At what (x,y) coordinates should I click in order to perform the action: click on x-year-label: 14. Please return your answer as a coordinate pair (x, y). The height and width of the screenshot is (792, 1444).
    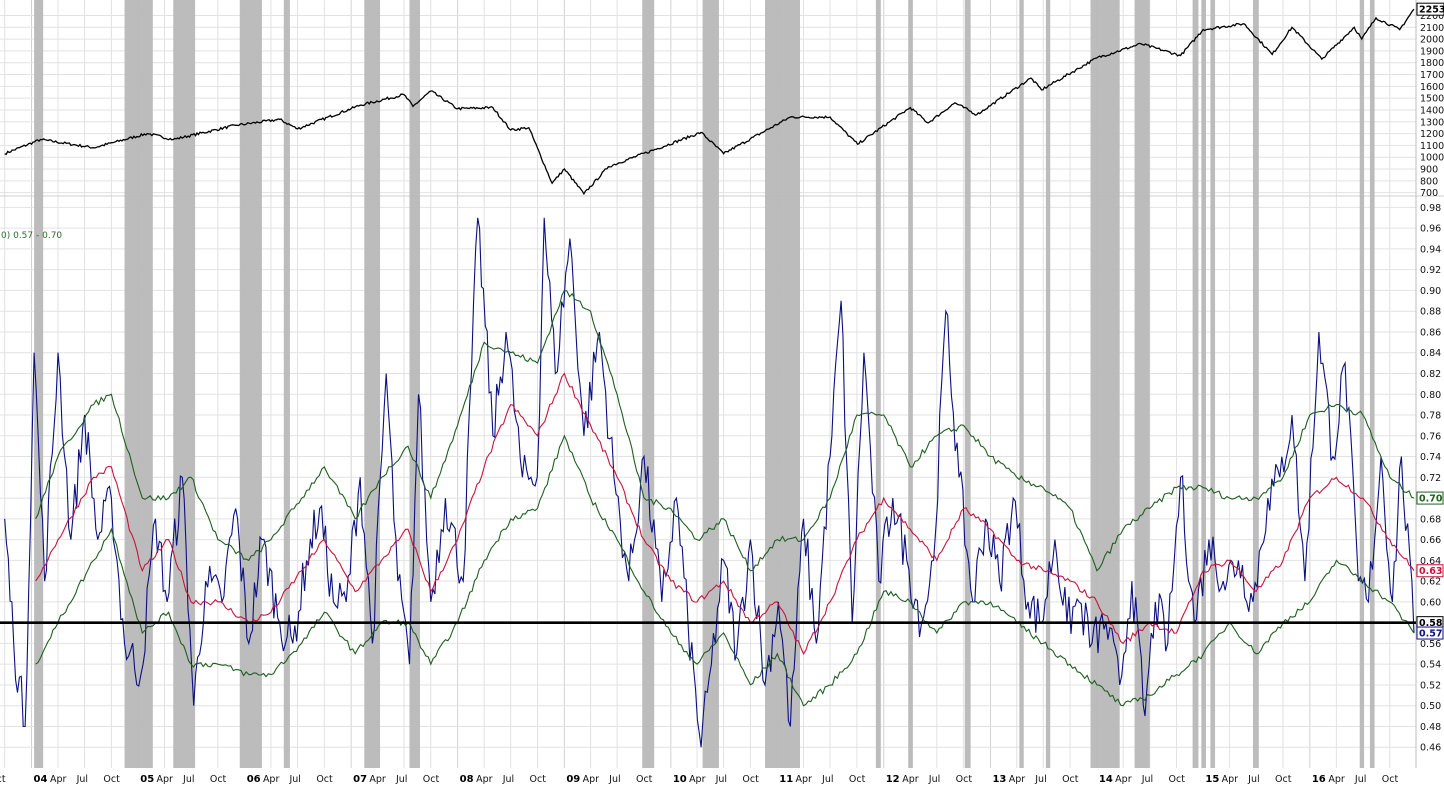
    Looking at the image, I should click on (1106, 779).